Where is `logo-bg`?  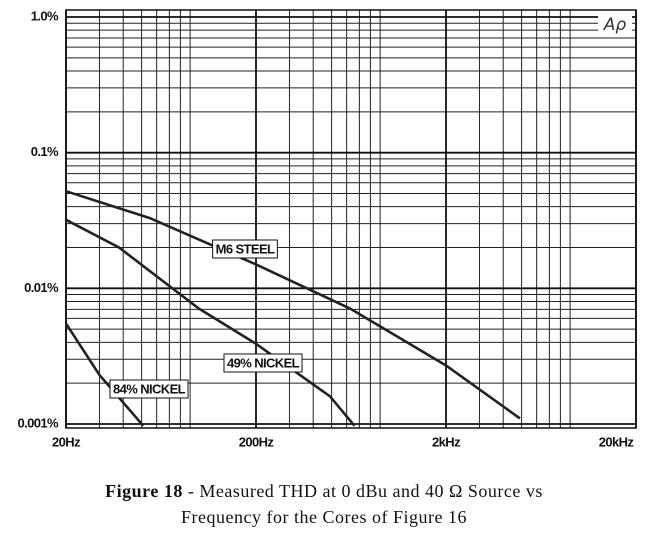 logo-bg is located at coordinates (615, 24).